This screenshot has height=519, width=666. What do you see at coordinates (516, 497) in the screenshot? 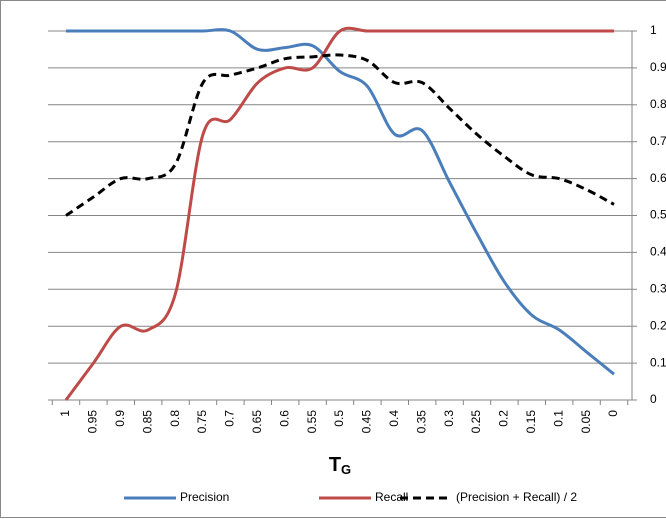
I see `legend-label: (Precision + Recall) / 2` at bounding box center [516, 497].